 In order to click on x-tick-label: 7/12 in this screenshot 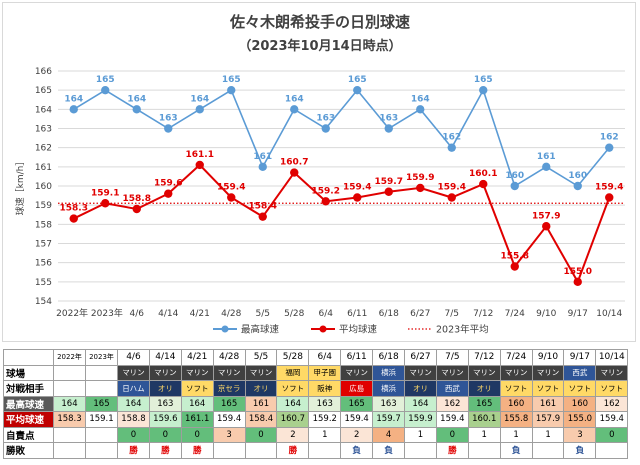, I will do `click(483, 314)`.